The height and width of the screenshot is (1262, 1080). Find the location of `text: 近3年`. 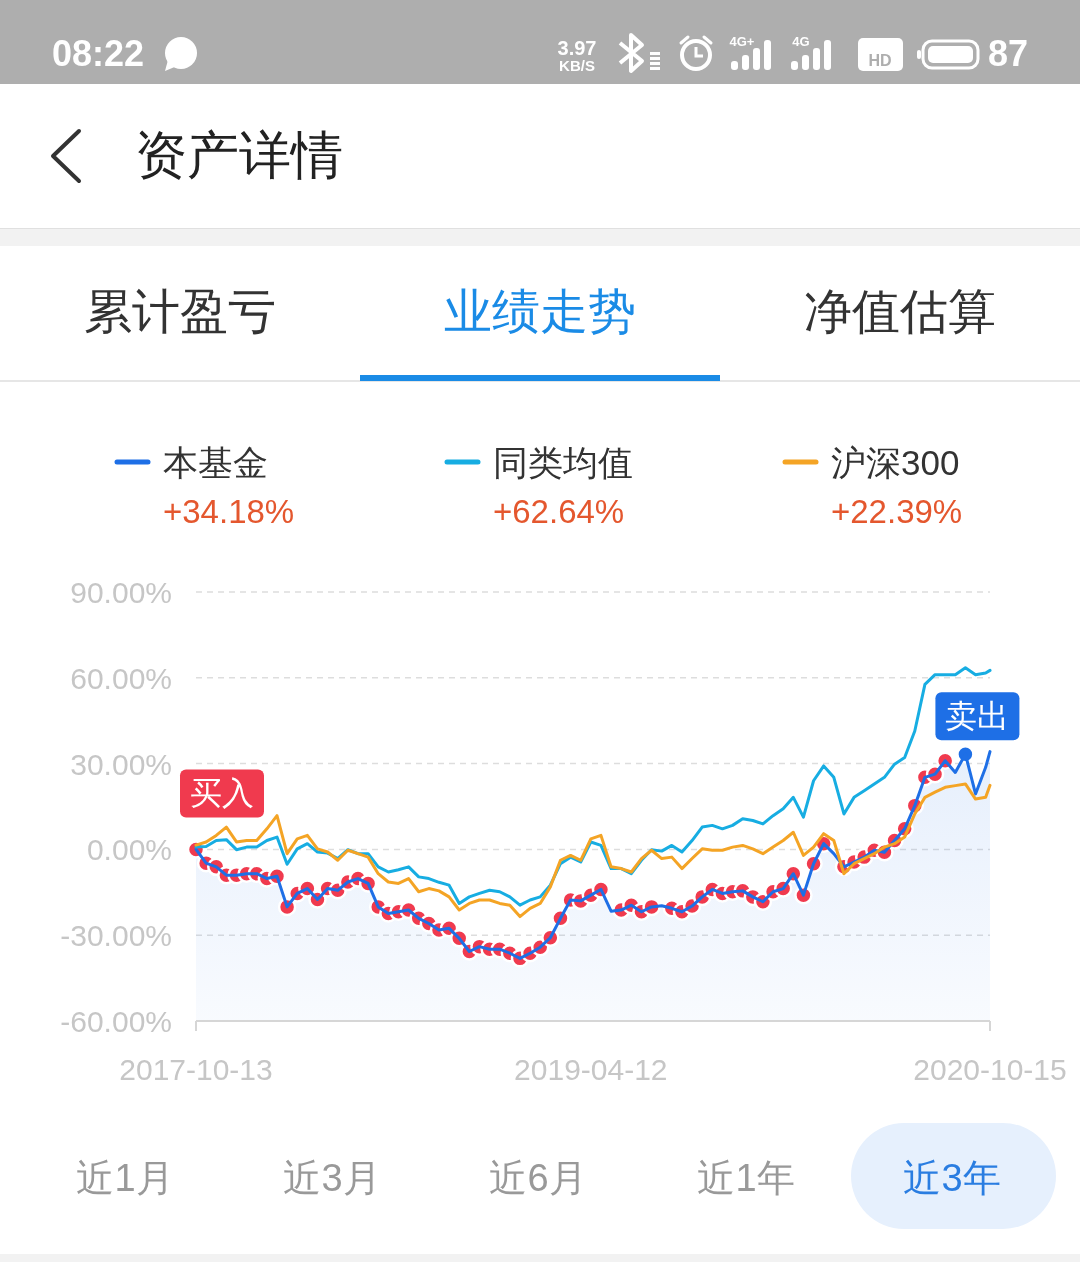

text: 近3年 is located at coordinates (952, 1178).